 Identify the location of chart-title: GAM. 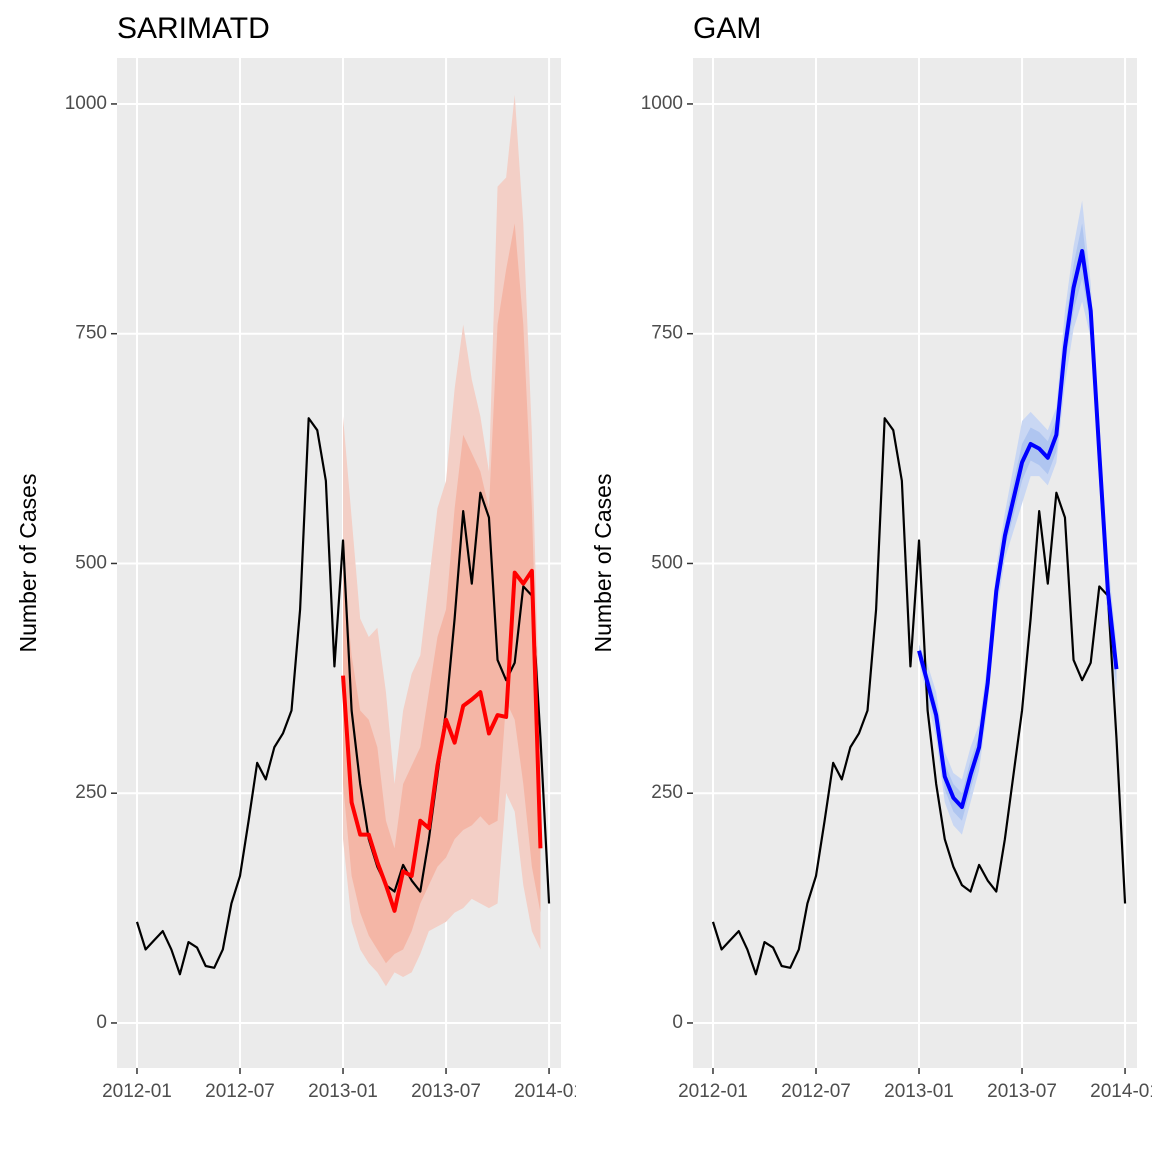
(727, 28).